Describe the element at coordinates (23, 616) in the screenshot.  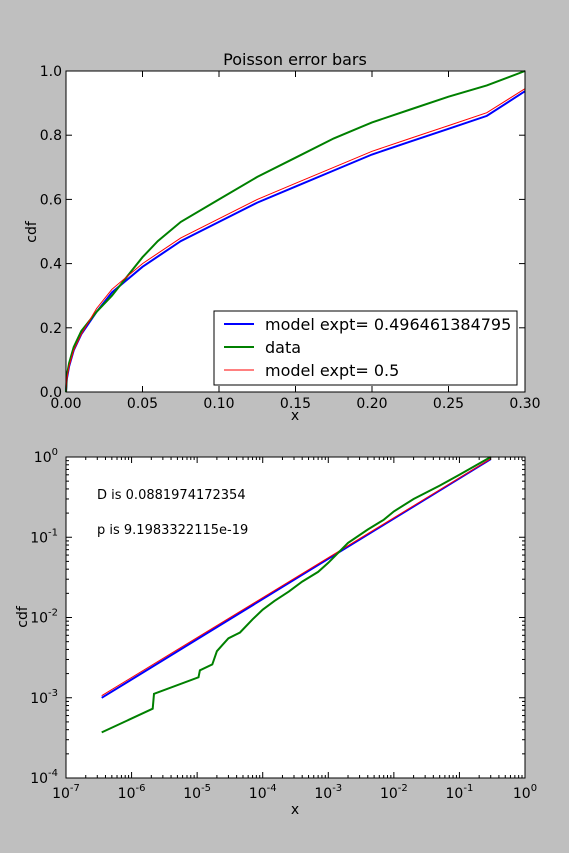
I see `bottom-y-axis-label: cdf` at that location.